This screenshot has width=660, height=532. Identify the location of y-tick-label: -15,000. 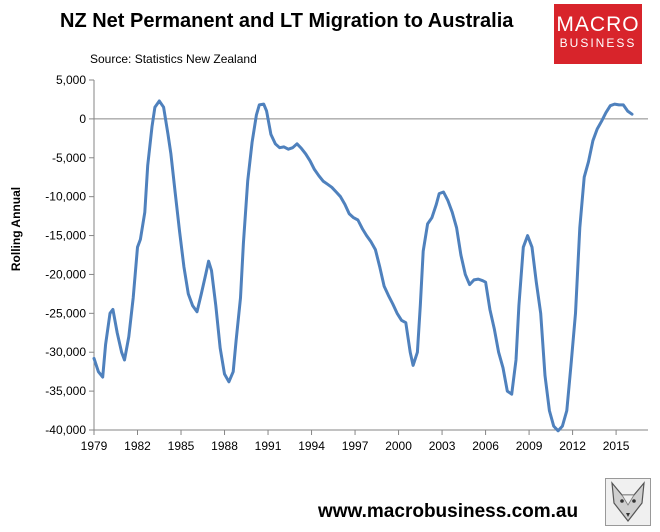
(65, 236).